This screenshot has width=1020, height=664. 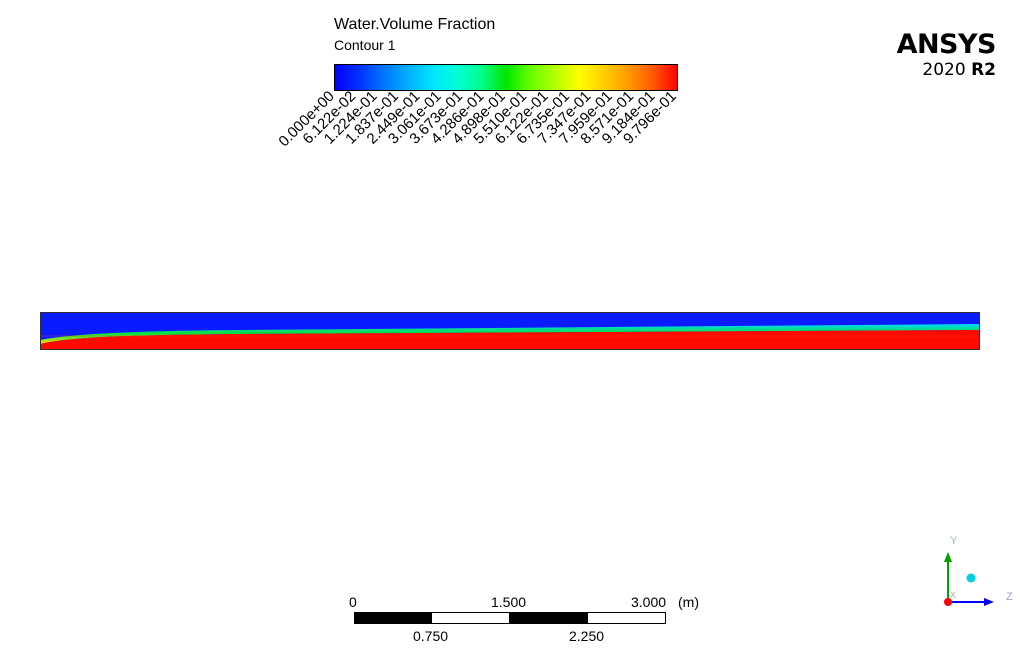 I want to click on domain-outline, so click(x=510, y=331).